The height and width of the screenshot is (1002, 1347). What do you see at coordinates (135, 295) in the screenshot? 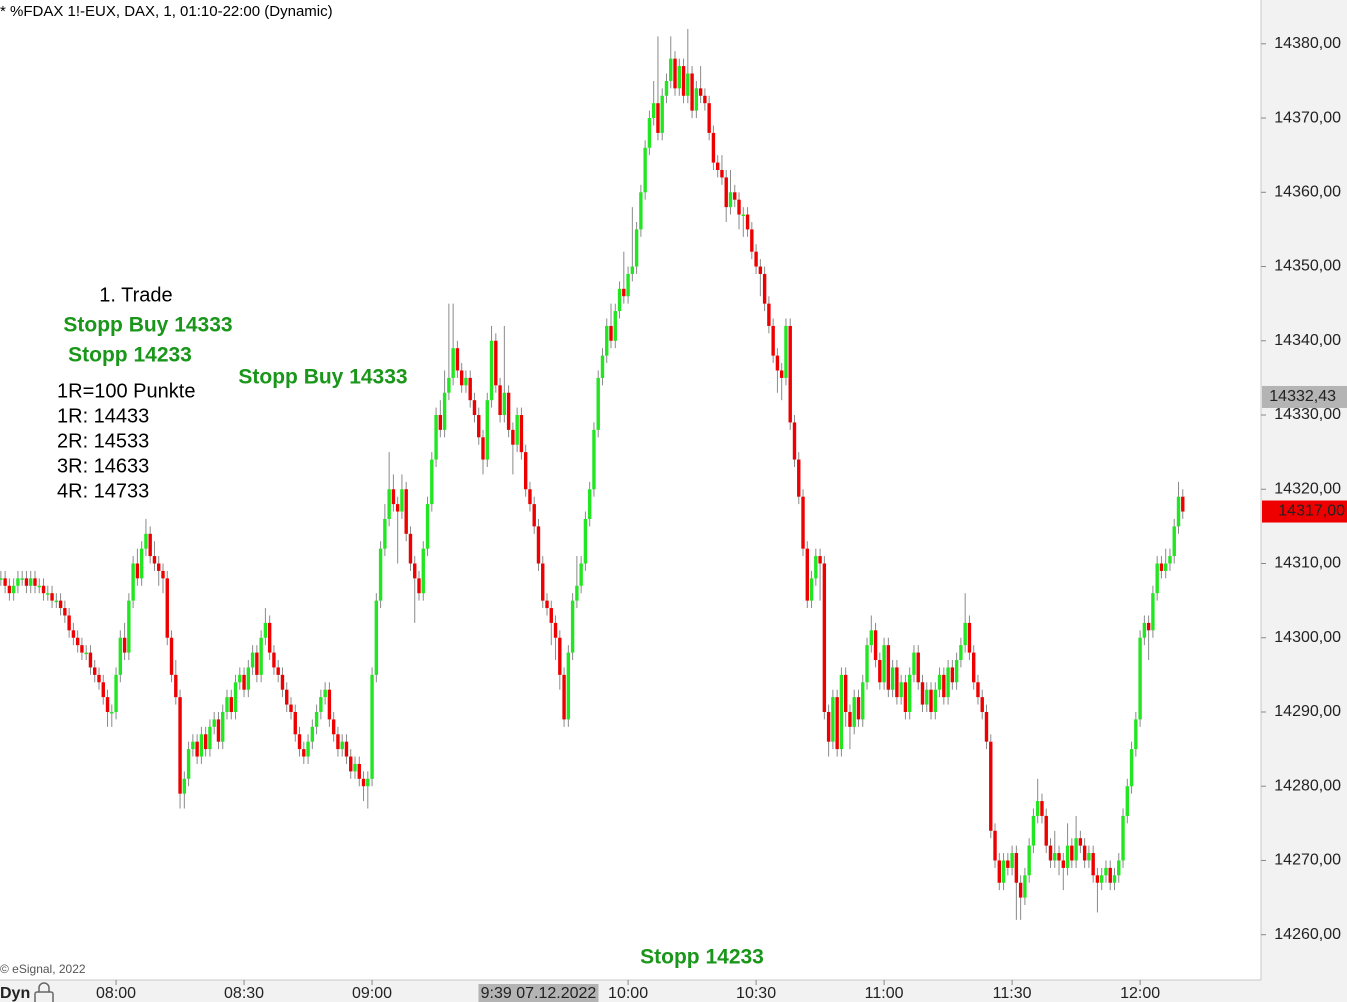
I see `annotation: 1. Trade` at bounding box center [135, 295].